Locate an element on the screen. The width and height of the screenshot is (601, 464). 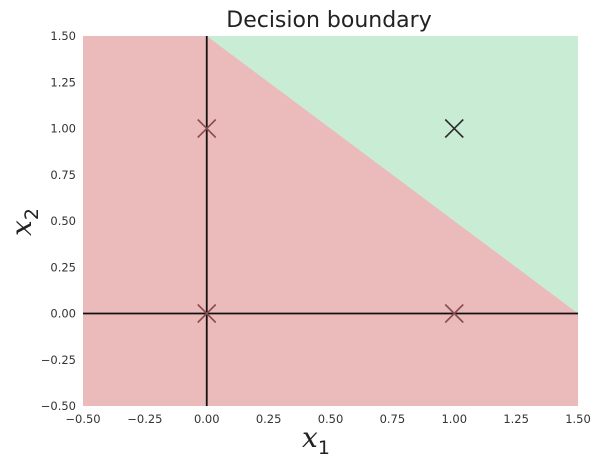
chart-title: Decision boundary is located at coordinates (328, 20).